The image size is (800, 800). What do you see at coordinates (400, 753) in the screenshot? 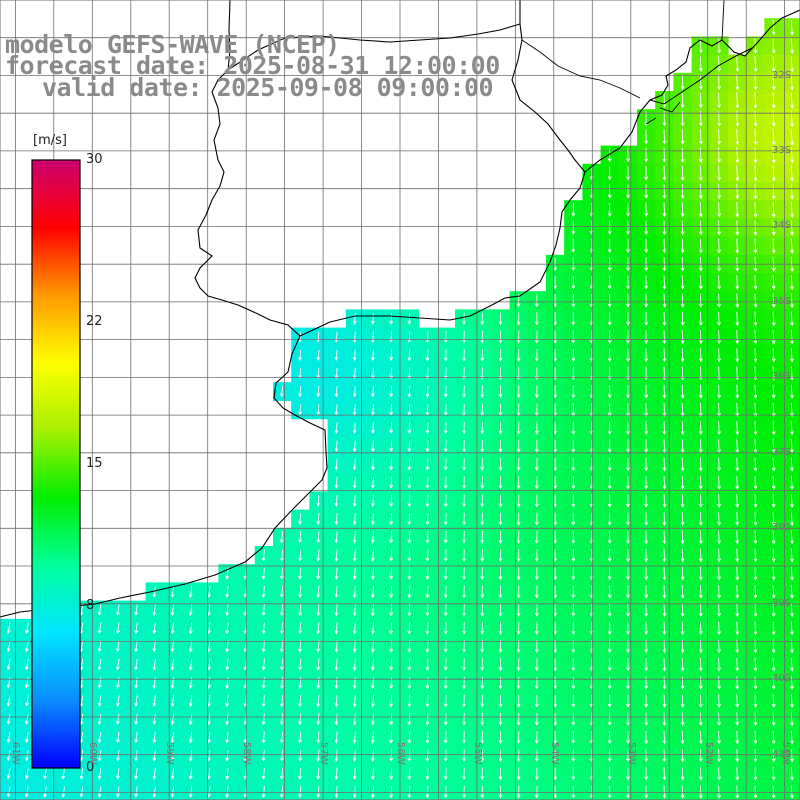
I see `lon-label: 56W` at bounding box center [400, 753].